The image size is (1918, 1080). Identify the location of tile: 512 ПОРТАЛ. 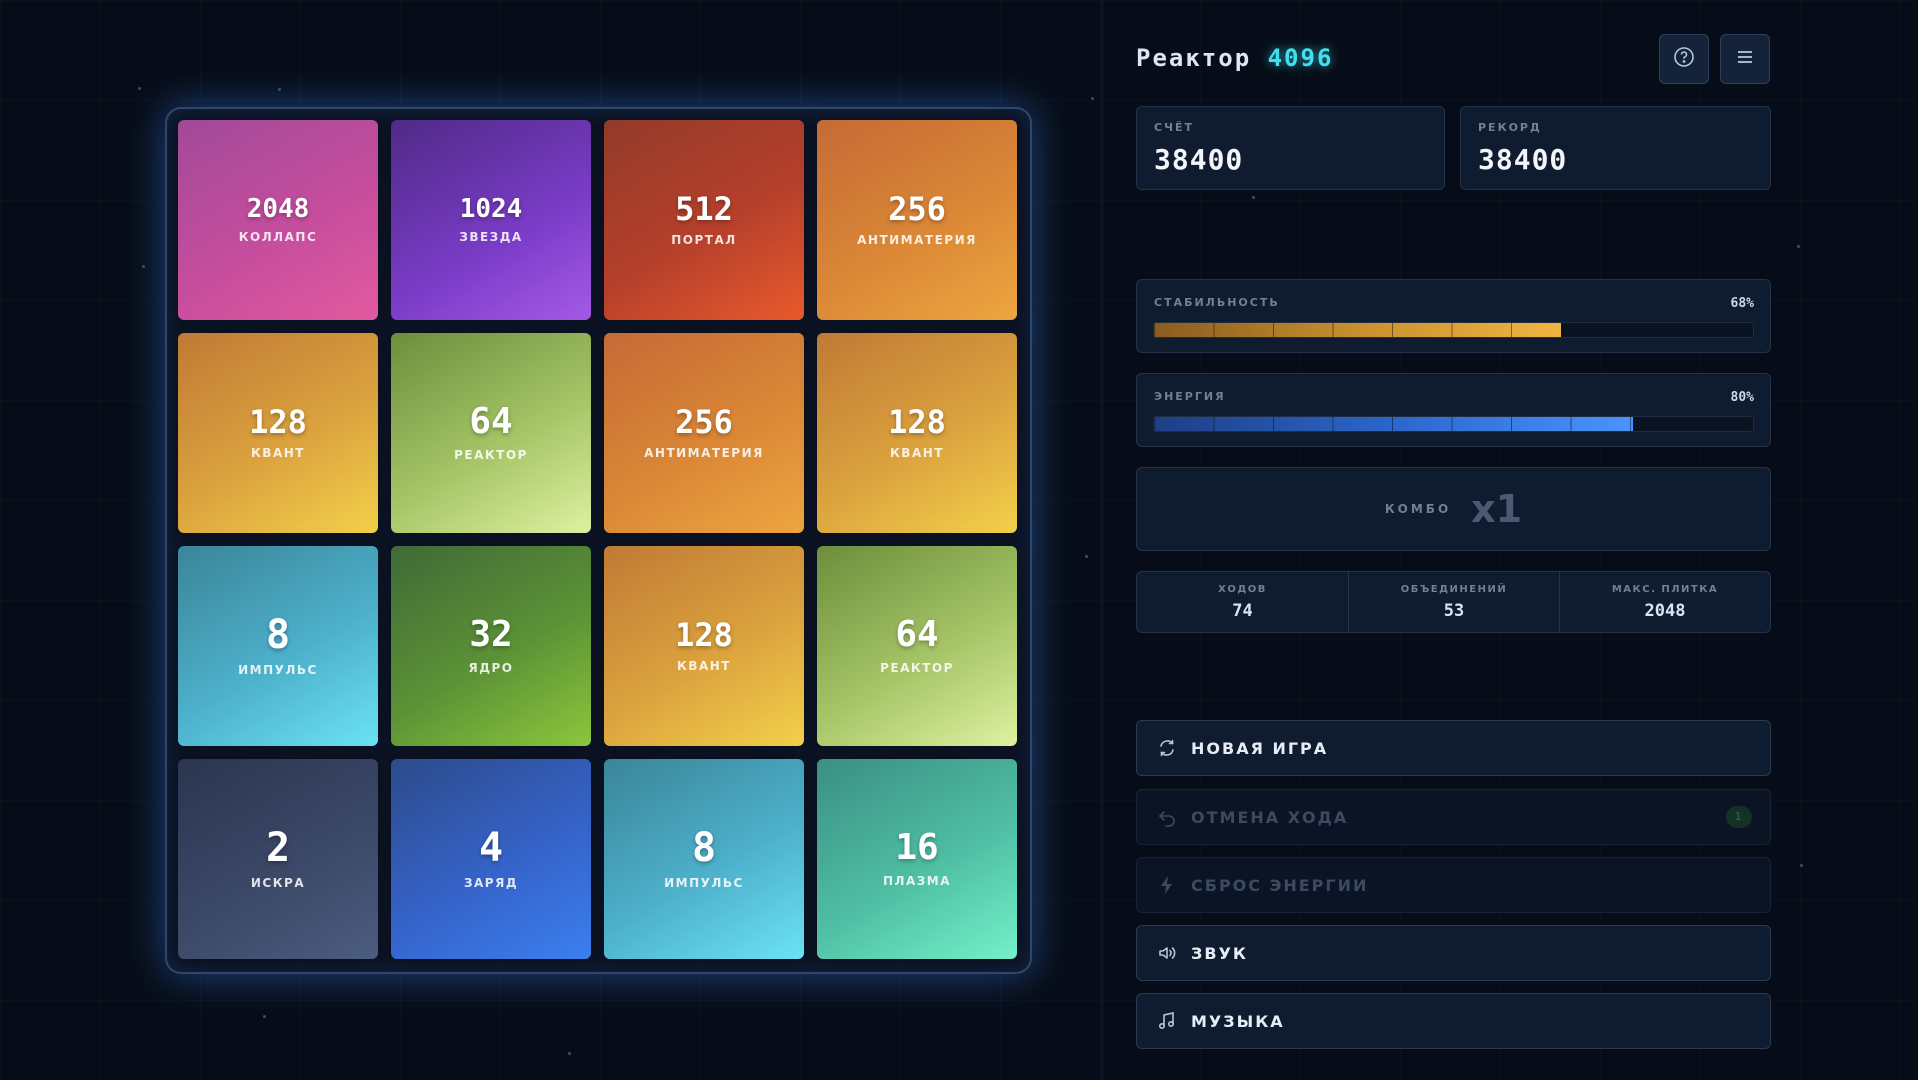
(704, 220).